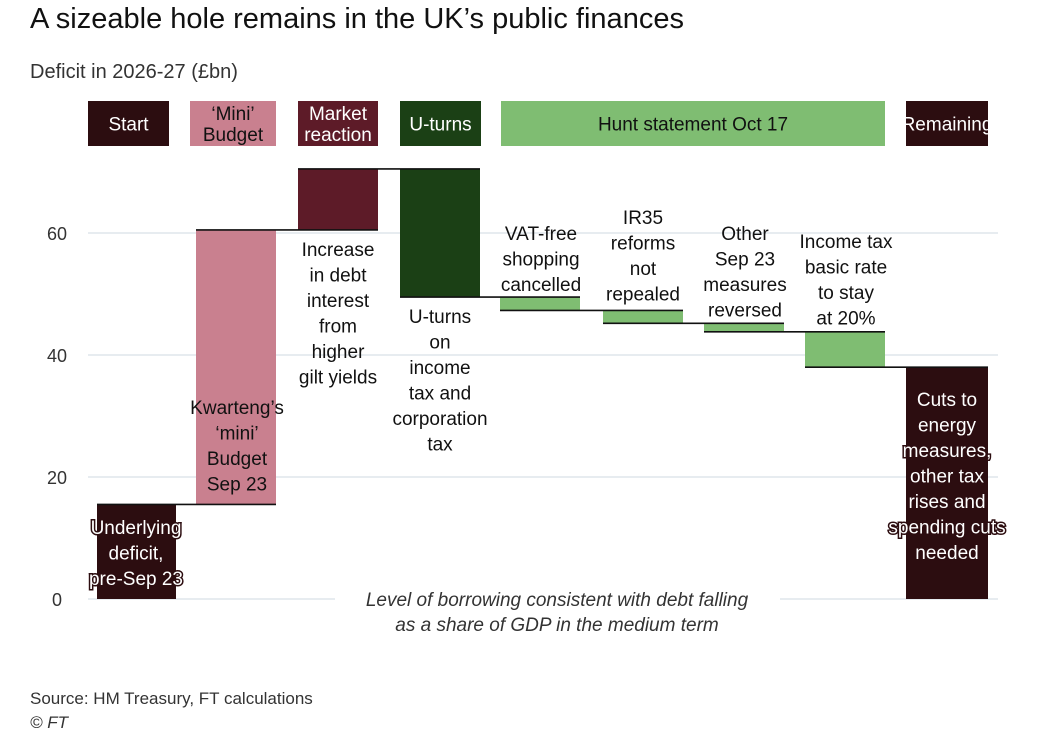 The height and width of the screenshot is (742, 1043). I want to click on bar-label-4-line: shopping, so click(540, 260).